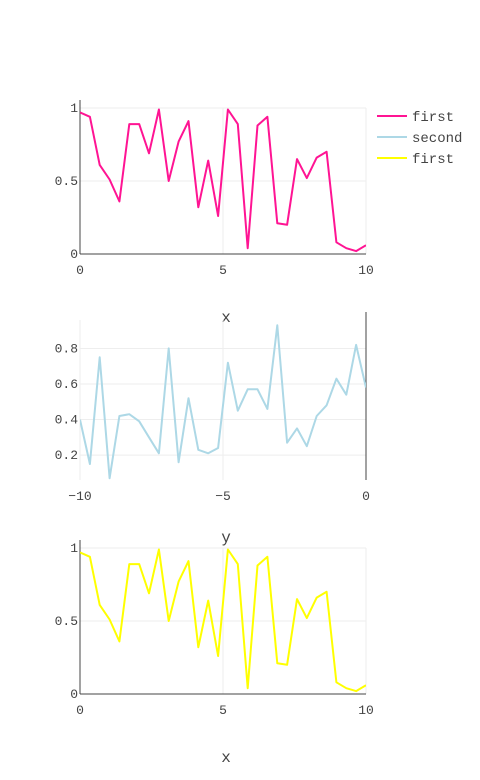 The image size is (480, 780). I want to click on y-tick-label: 0.6, so click(66, 384).